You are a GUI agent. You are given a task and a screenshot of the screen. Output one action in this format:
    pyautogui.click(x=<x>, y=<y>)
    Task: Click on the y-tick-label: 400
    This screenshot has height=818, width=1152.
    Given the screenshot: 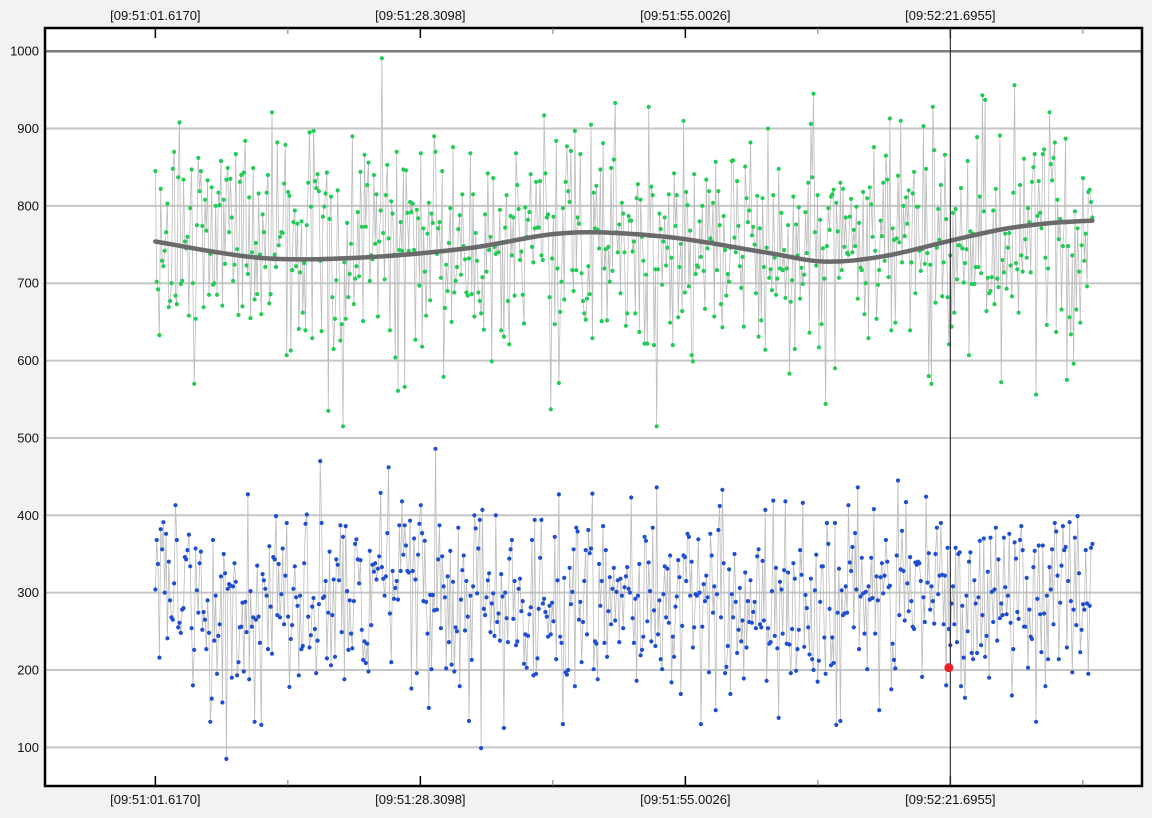 What is the action you would take?
    pyautogui.click(x=28, y=515)
    